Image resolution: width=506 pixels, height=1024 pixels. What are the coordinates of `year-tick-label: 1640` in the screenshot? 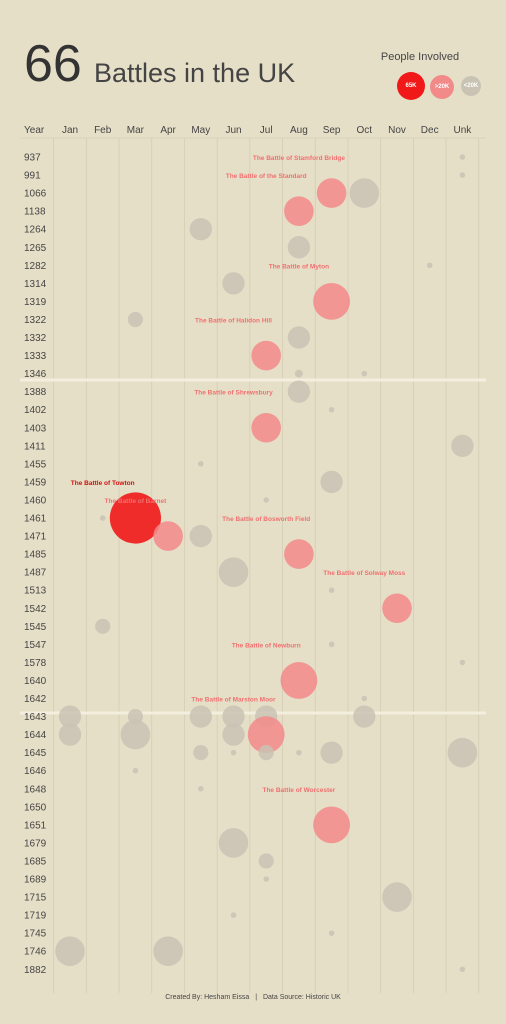 It's located at (35, 681).